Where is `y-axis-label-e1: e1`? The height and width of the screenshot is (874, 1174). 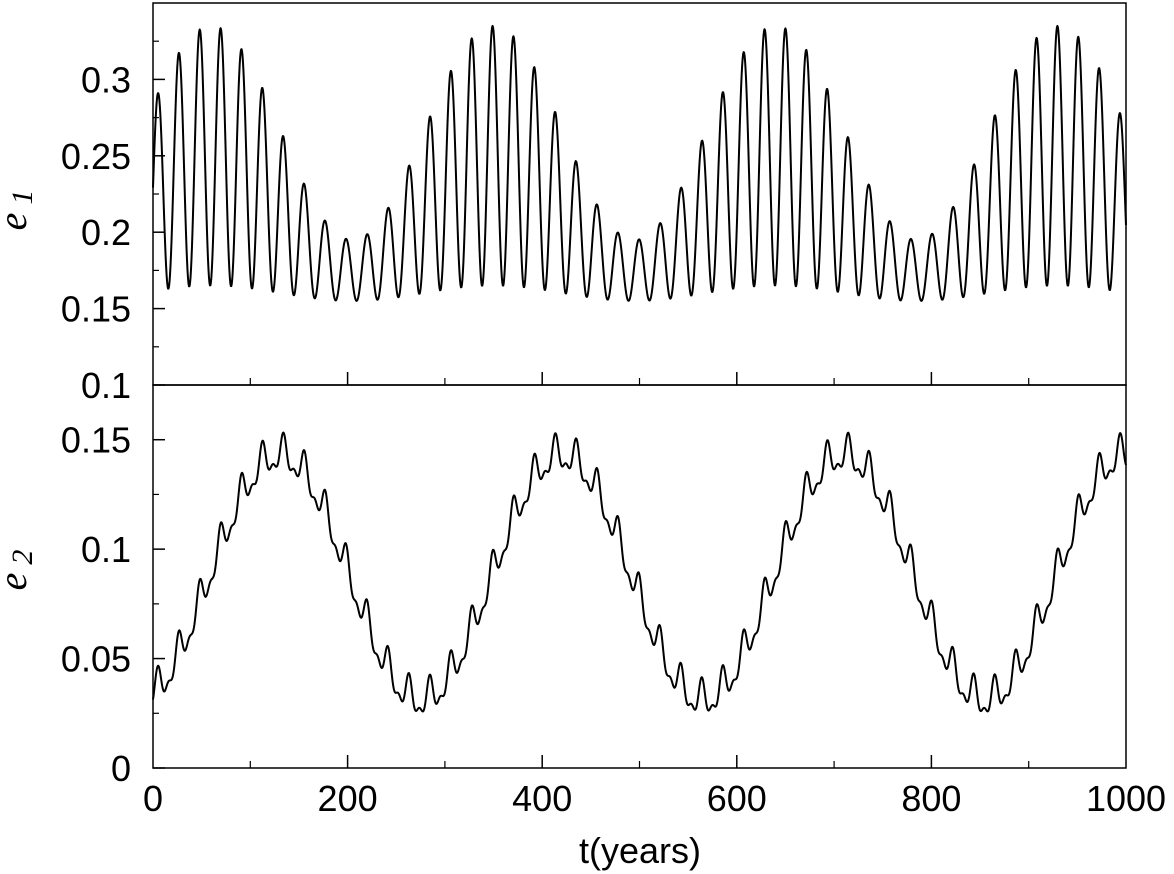
y-axis-label-e1: e1 is located at coordinates (19, 210).